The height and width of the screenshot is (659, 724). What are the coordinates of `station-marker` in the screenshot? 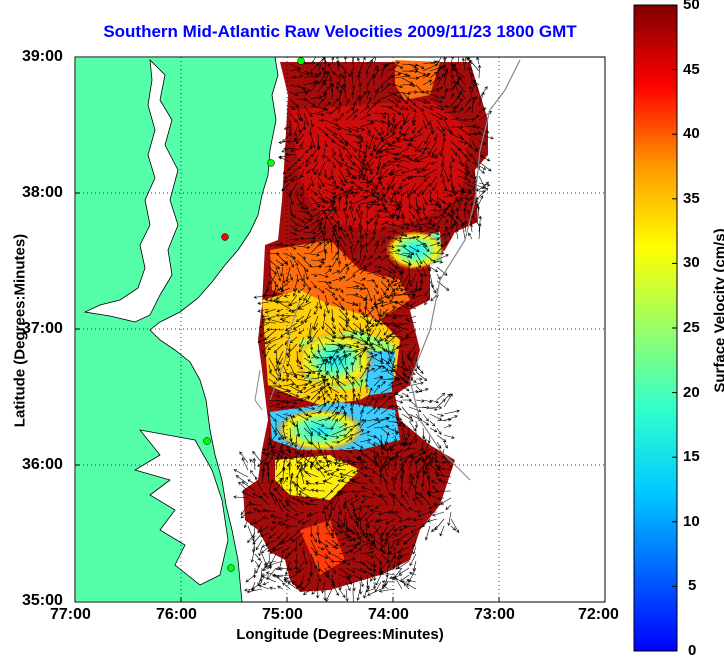 It's located at (225, 237).